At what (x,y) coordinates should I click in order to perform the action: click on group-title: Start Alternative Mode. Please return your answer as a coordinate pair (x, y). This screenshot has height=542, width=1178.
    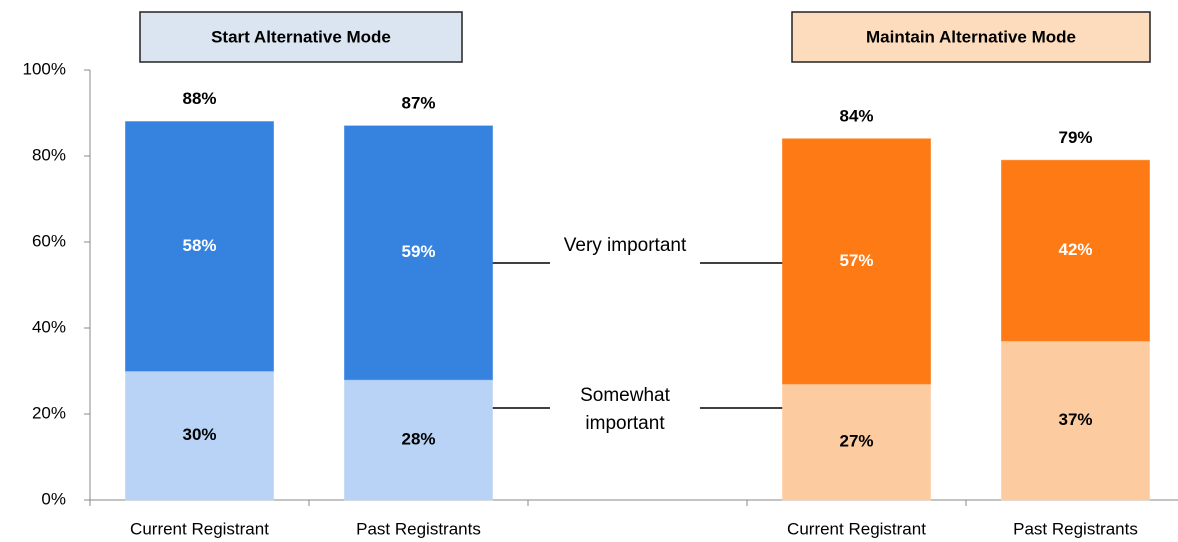
    Looking at the image, I should click on (301, 36).